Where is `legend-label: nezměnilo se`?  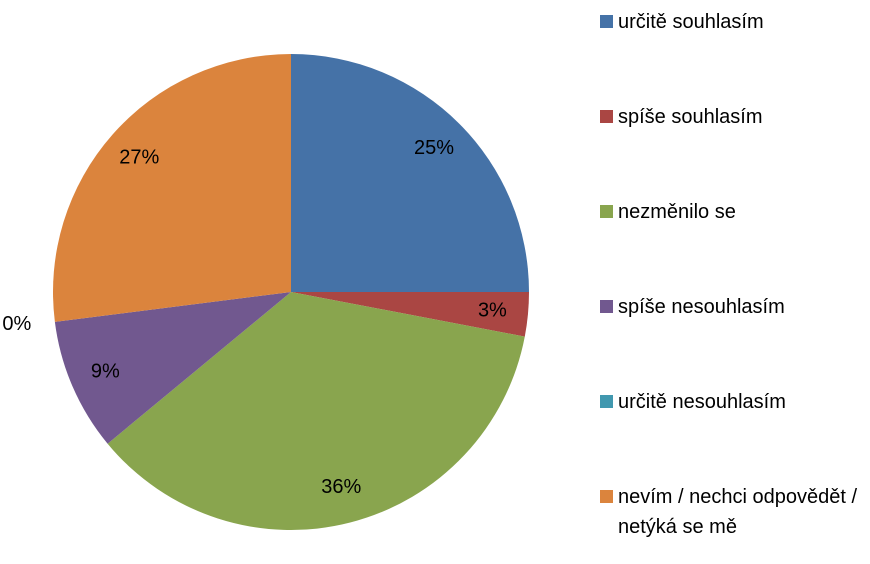
legend-label: nezměnilo se is located at coordinates (677, 212).